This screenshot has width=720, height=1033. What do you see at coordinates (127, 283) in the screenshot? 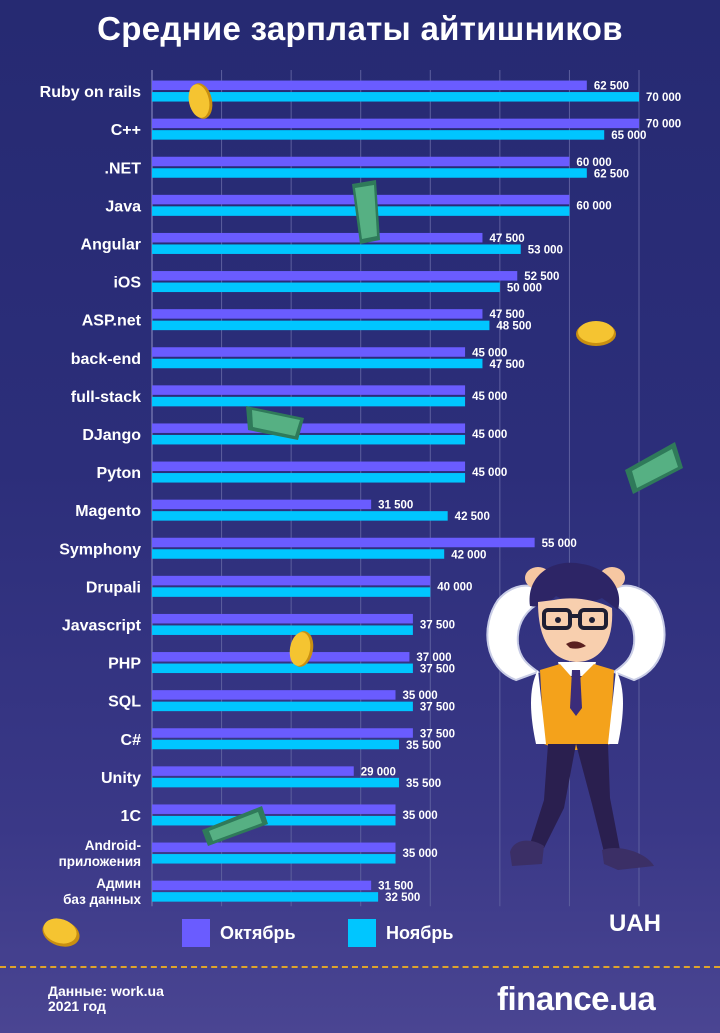
I see `category-label: iOS` at bounding box center [127, 283].